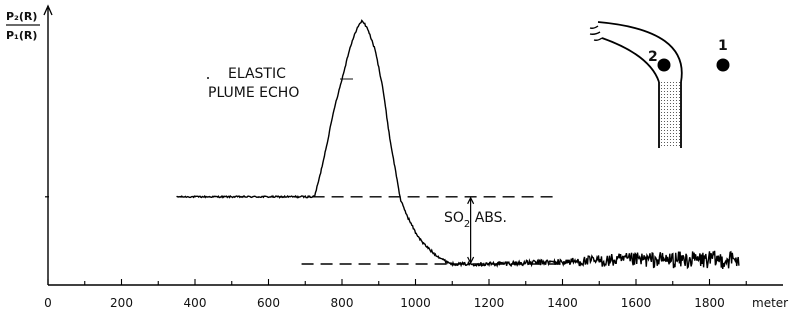  I want to click on so2-subscript: 2, so click(467, 224).